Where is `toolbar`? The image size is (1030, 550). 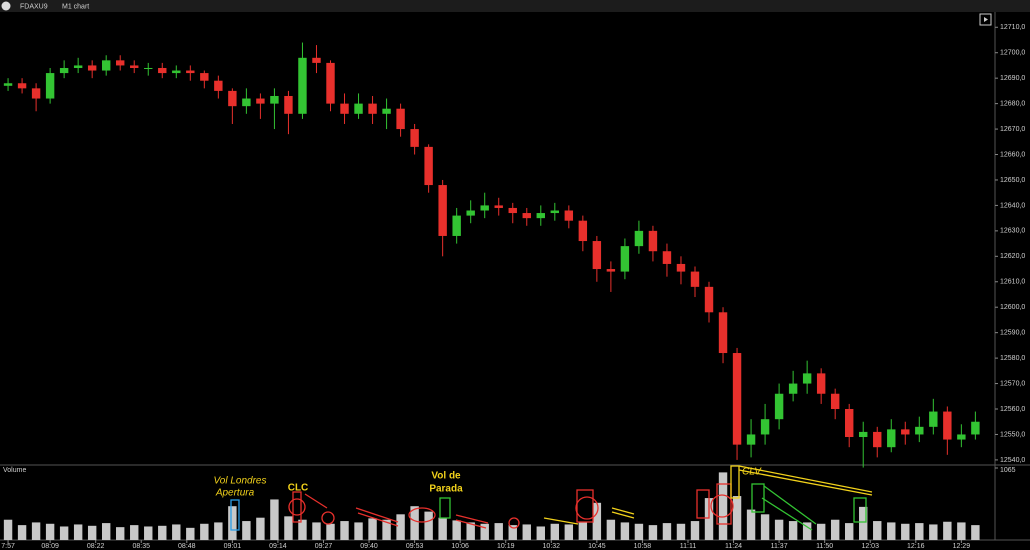 toolbar is located at coordinates (515, 6).